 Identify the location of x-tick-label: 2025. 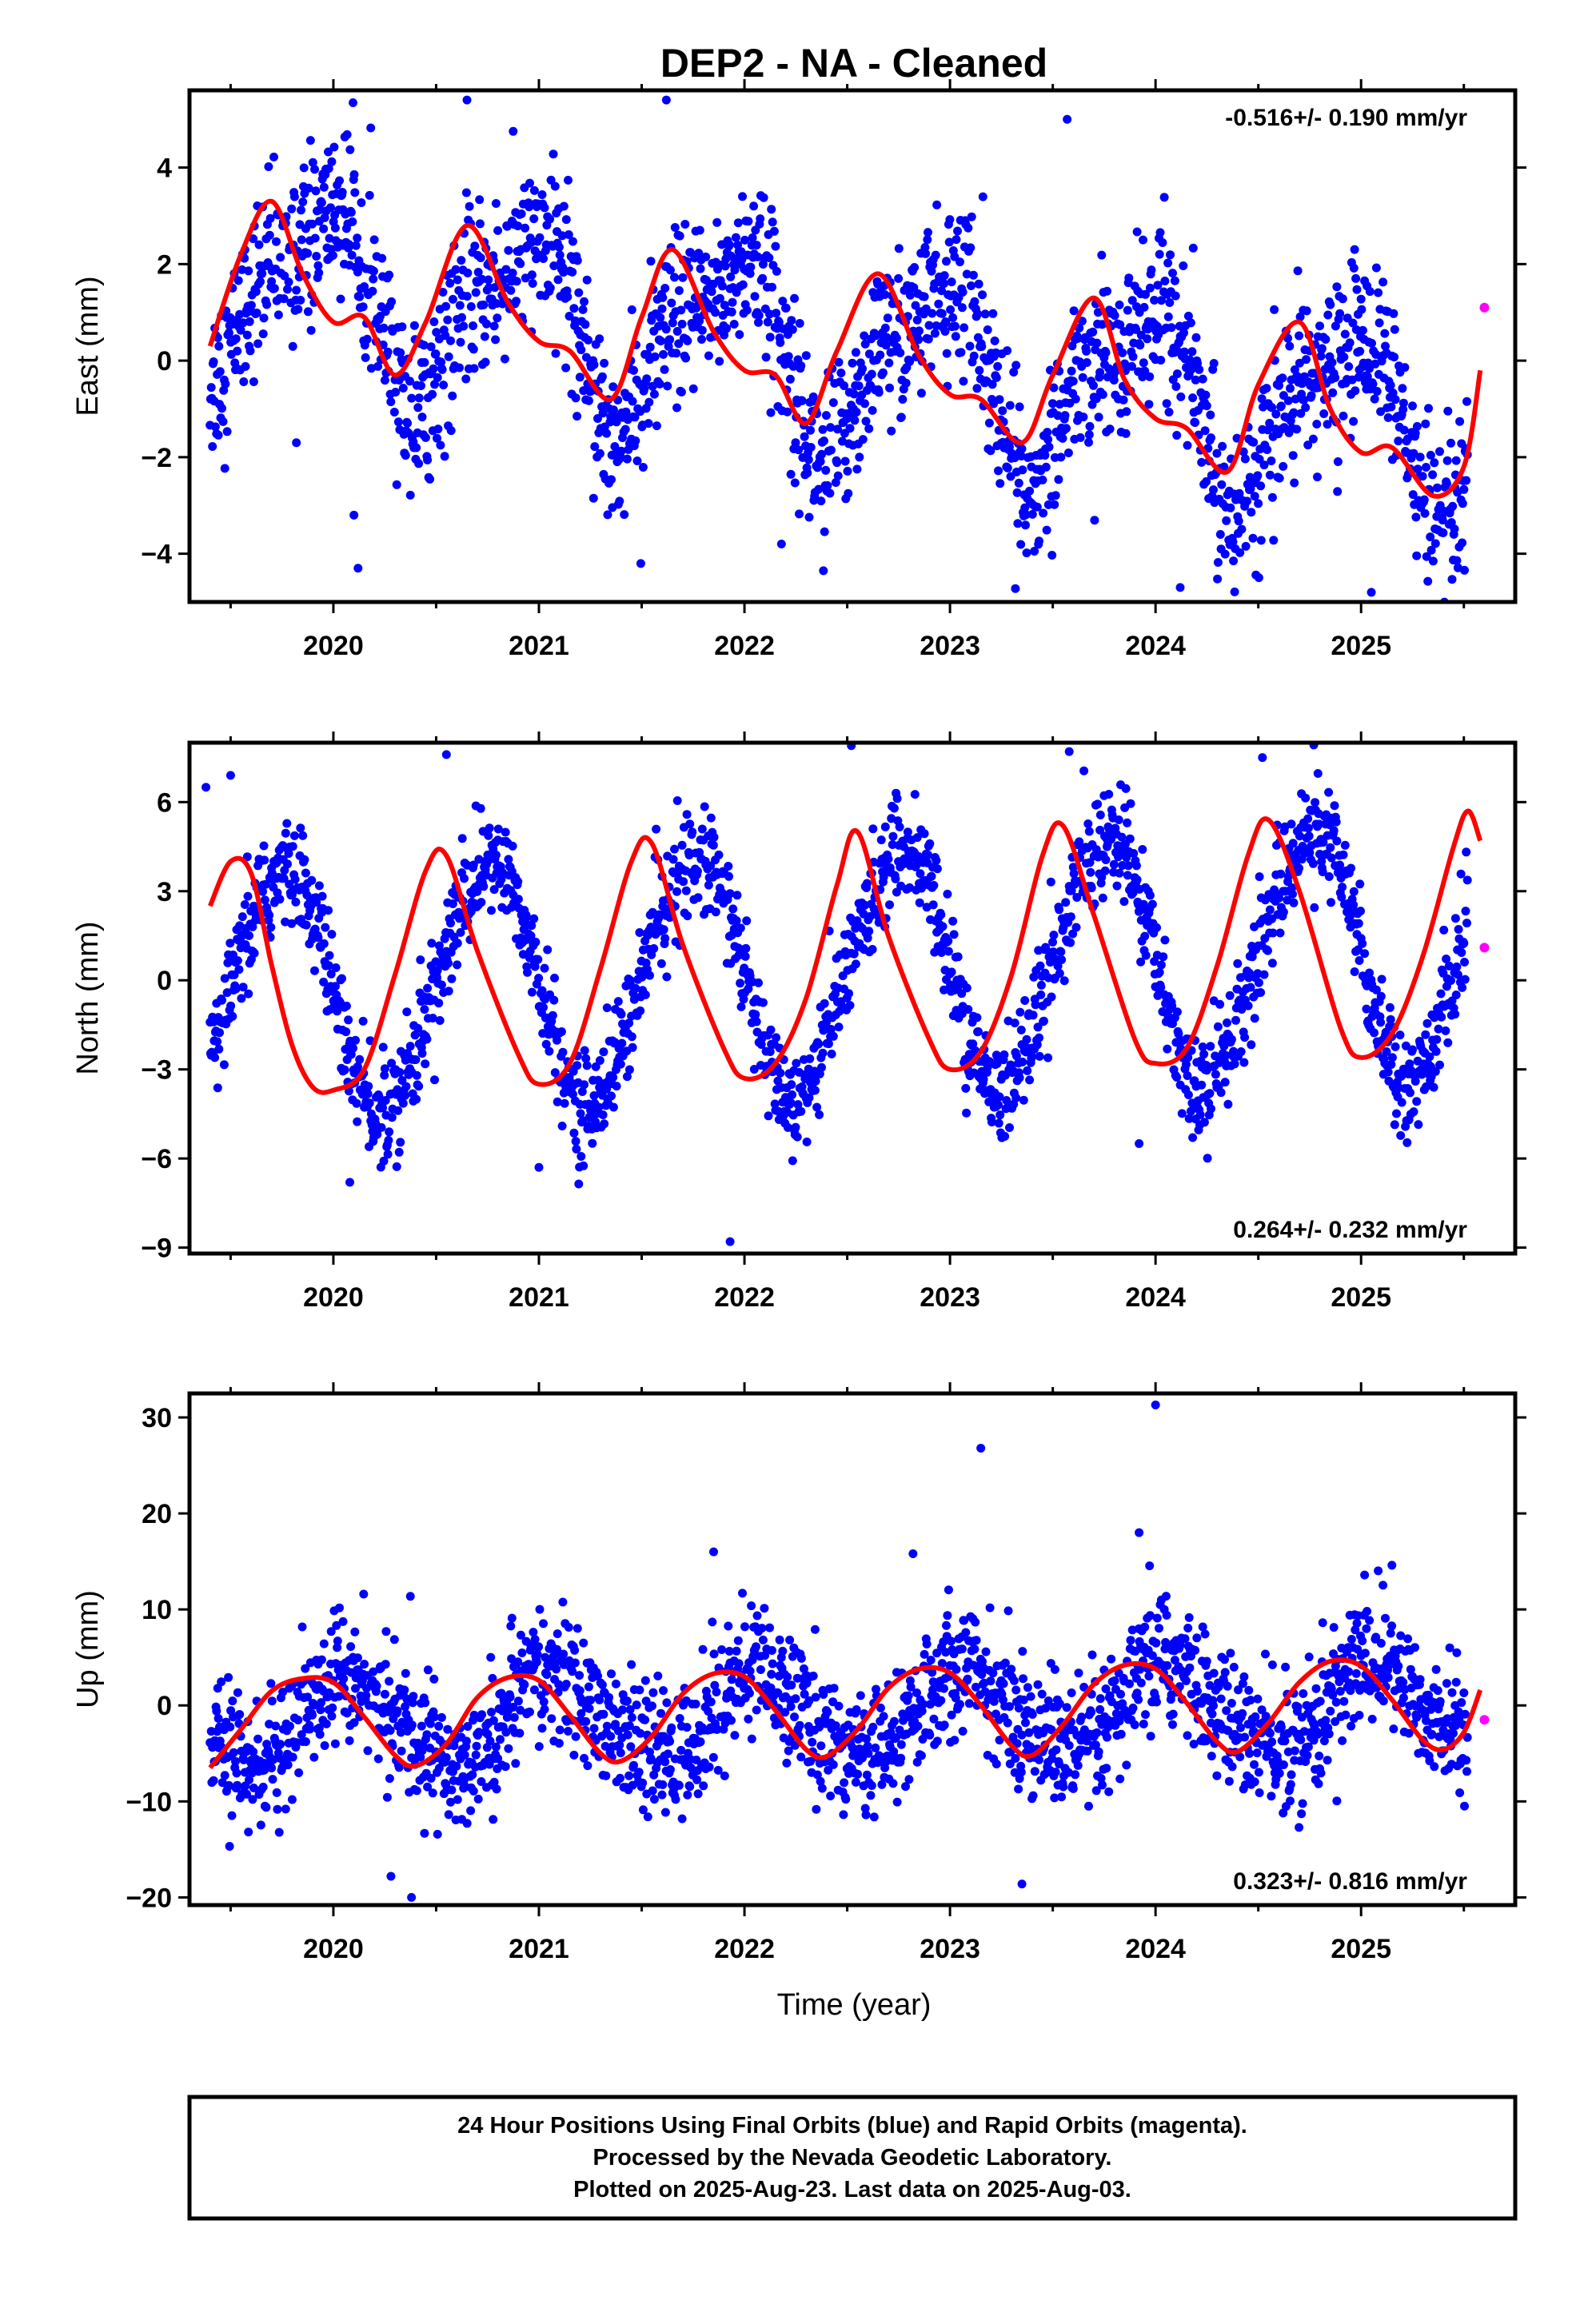
(1361, 1297).